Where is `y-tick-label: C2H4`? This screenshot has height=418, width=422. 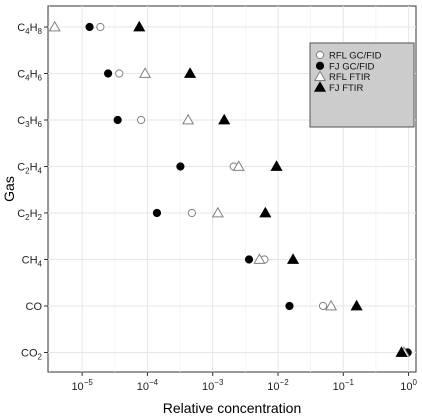 y-tick-label: C2H4 is located at coordinates (29, 169).